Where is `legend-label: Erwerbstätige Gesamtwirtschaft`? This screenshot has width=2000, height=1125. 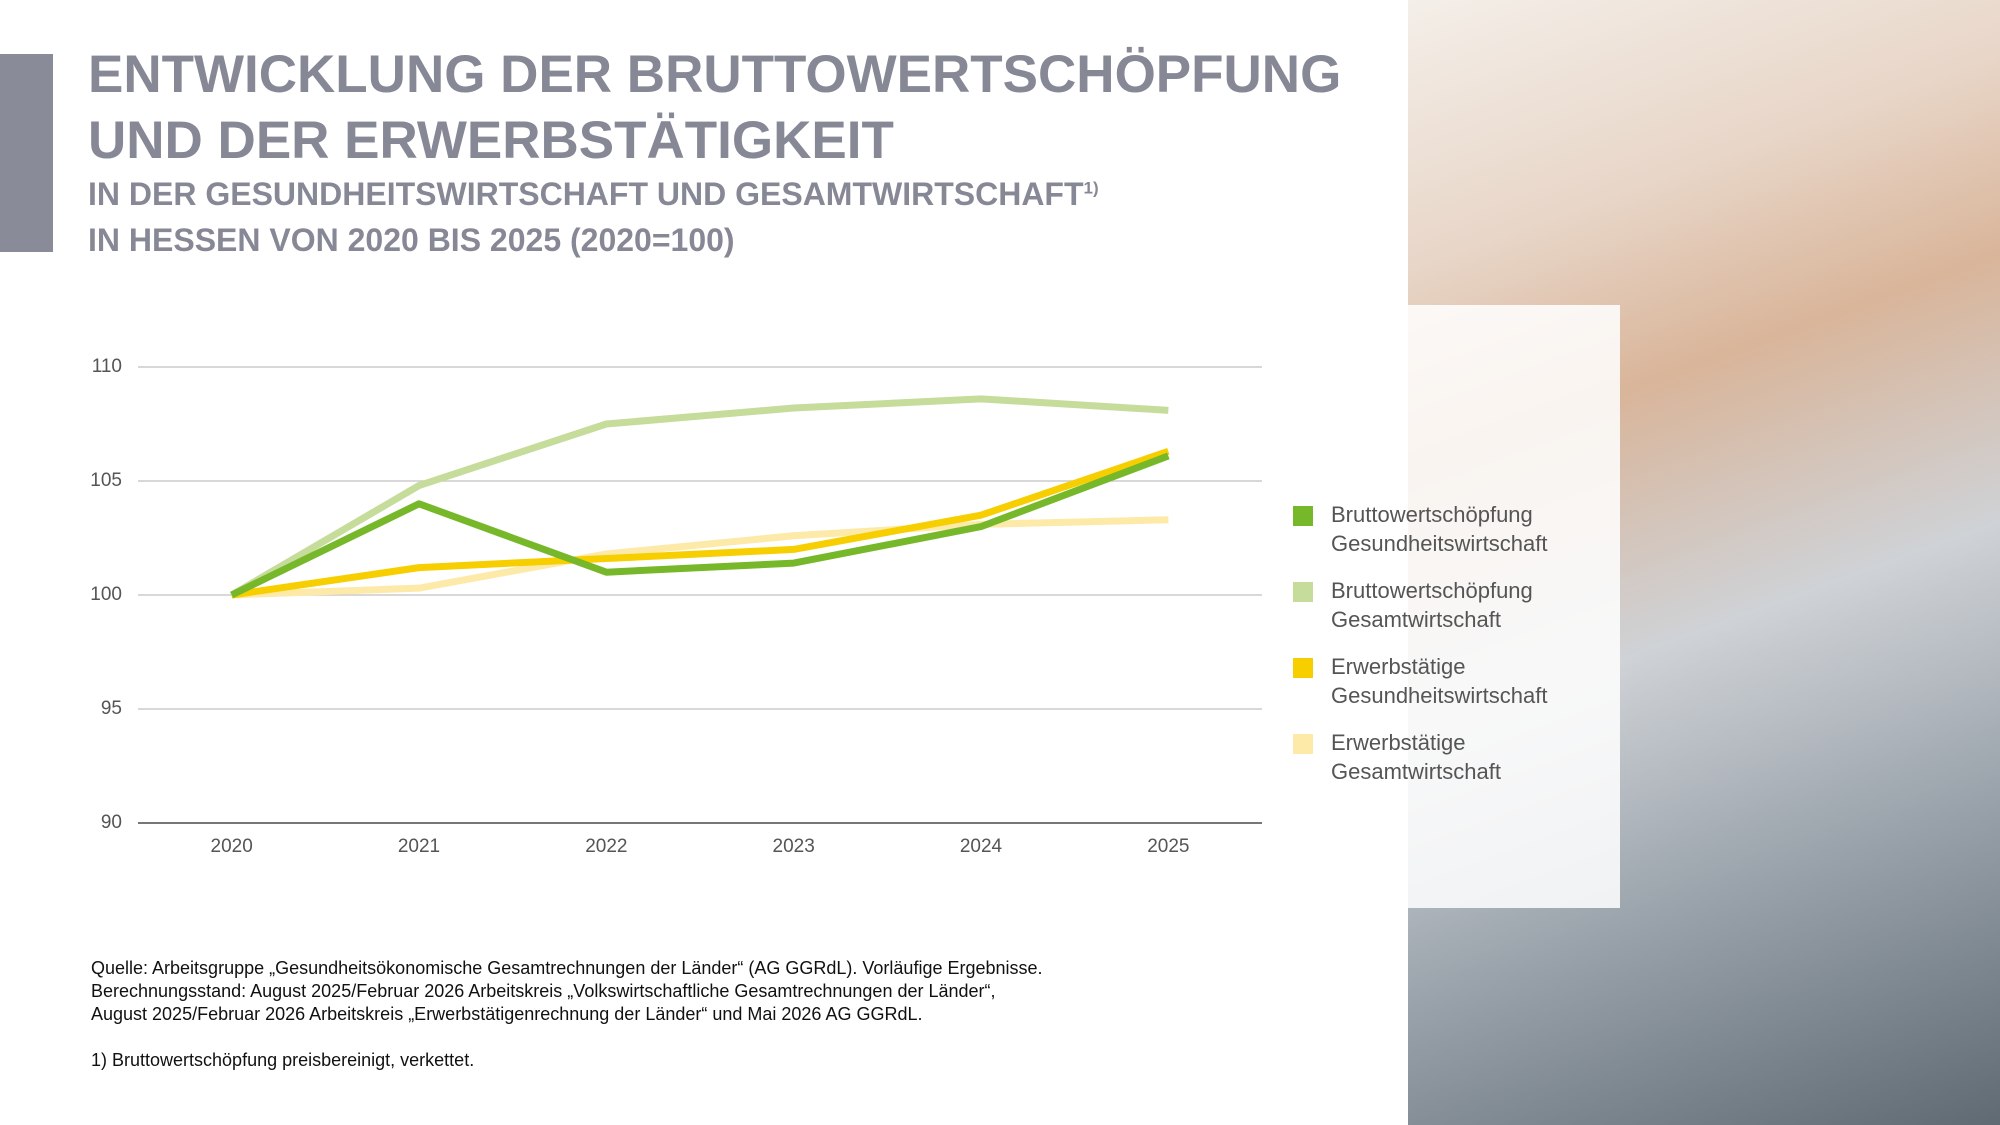 legend-label: Erwerbstätige Gesamtwirtschaft is located at coordinates (1416, 757).